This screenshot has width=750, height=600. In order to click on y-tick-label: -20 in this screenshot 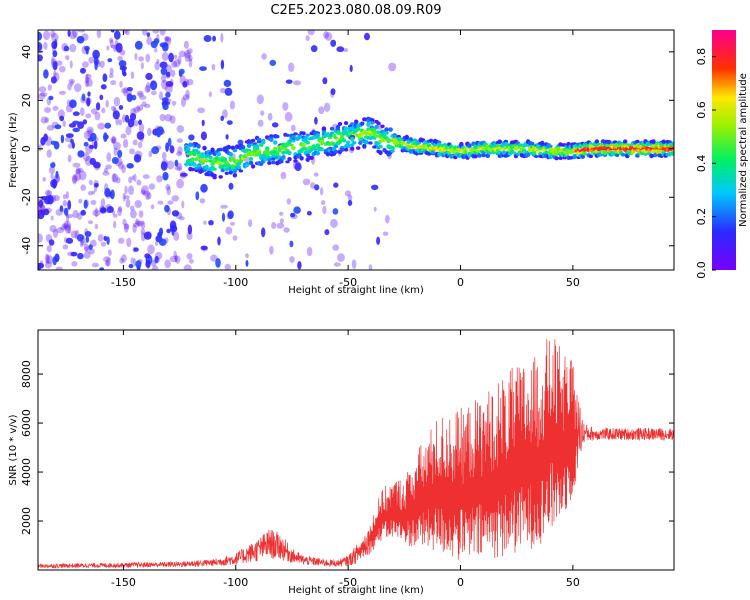, I will do `click(26, 197)`.